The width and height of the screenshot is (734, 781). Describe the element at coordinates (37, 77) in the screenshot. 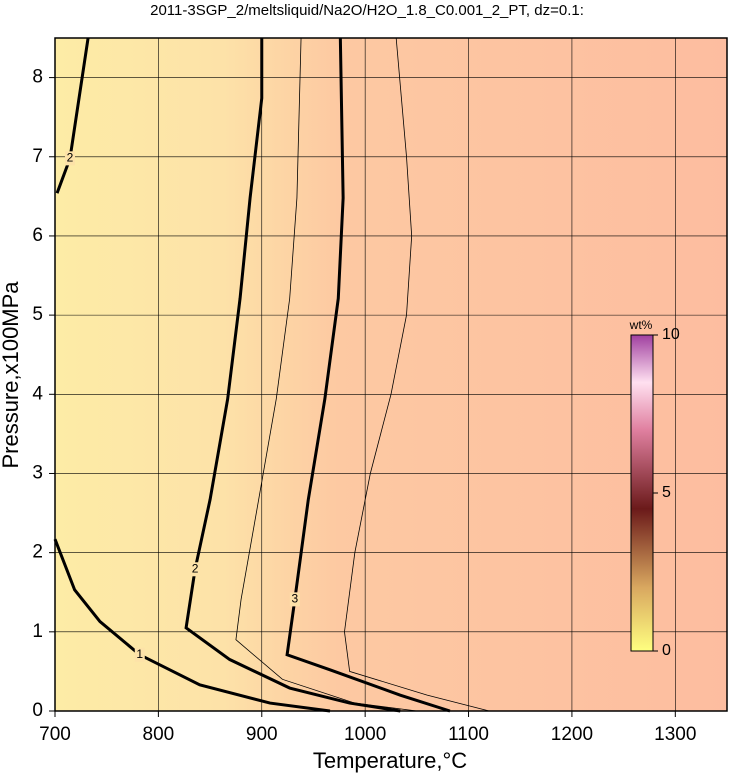

I see `y-tick-label: 8` at that location.